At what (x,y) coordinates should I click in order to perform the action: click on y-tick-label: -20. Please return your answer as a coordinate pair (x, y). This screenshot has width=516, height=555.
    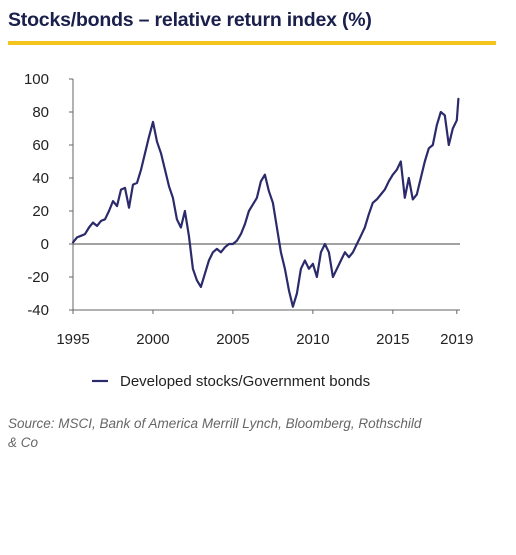
    Looking at the image, I should click on (38, 277).